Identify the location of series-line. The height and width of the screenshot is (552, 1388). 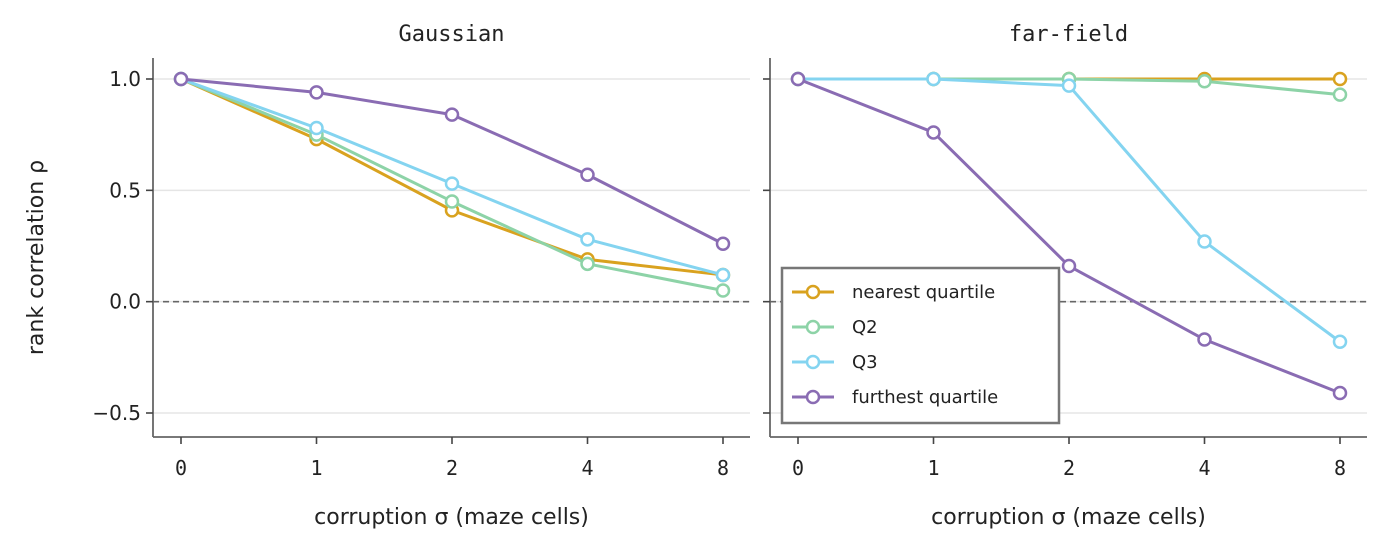
(452, 161).